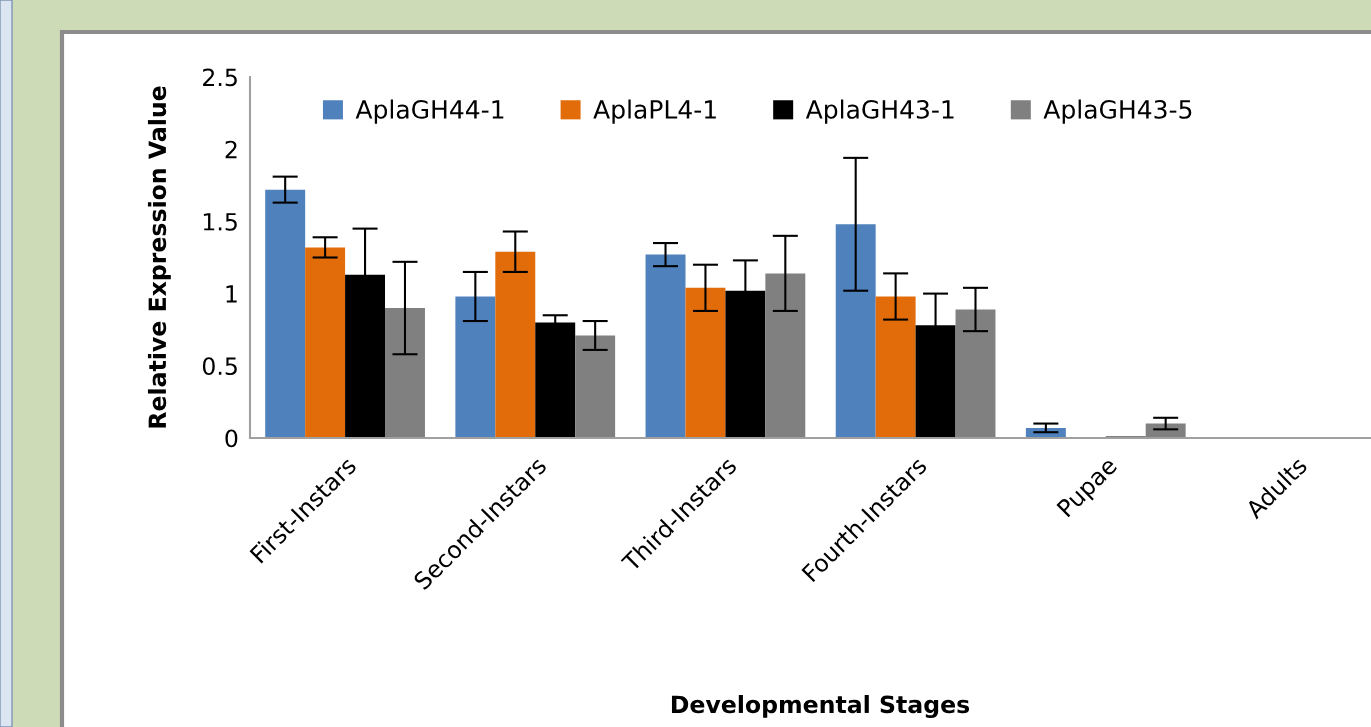 The width and height of the screenshot is (1371, 727). Describe the element at coordinates (429, 111) in the screenshot. I see `legend-label: AplaGH44-1` at that location.